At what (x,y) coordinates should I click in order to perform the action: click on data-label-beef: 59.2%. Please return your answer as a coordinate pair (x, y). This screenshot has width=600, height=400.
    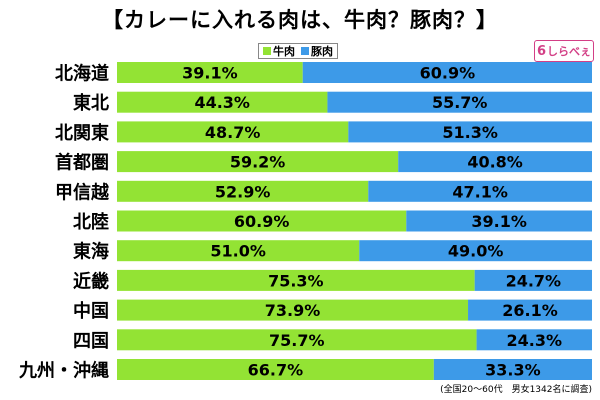
    Looking at the image, I should click on (258, 162).